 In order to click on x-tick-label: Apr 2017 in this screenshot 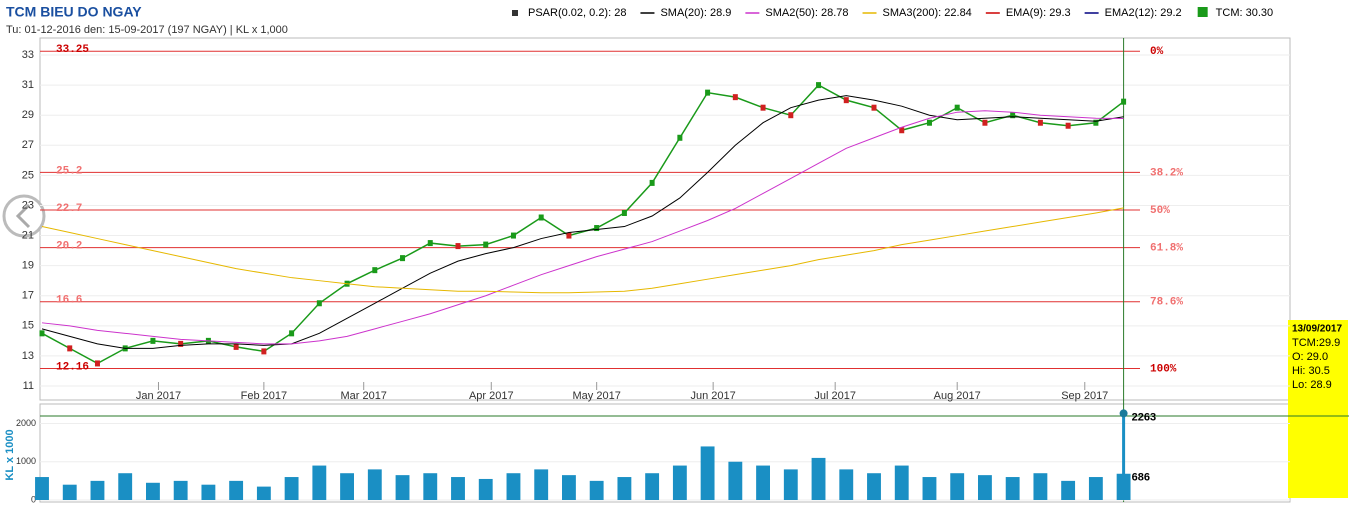, I will do `click(491, 396)`.